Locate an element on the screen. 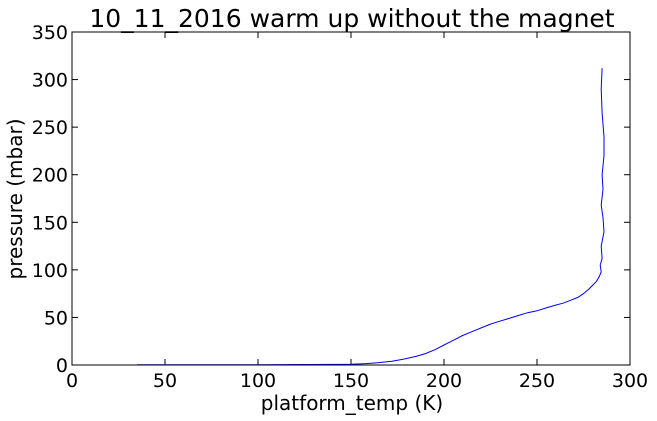 This screenshot has width=657, height=421. x-tick-label: 50 is located at coordinates (165, 381).